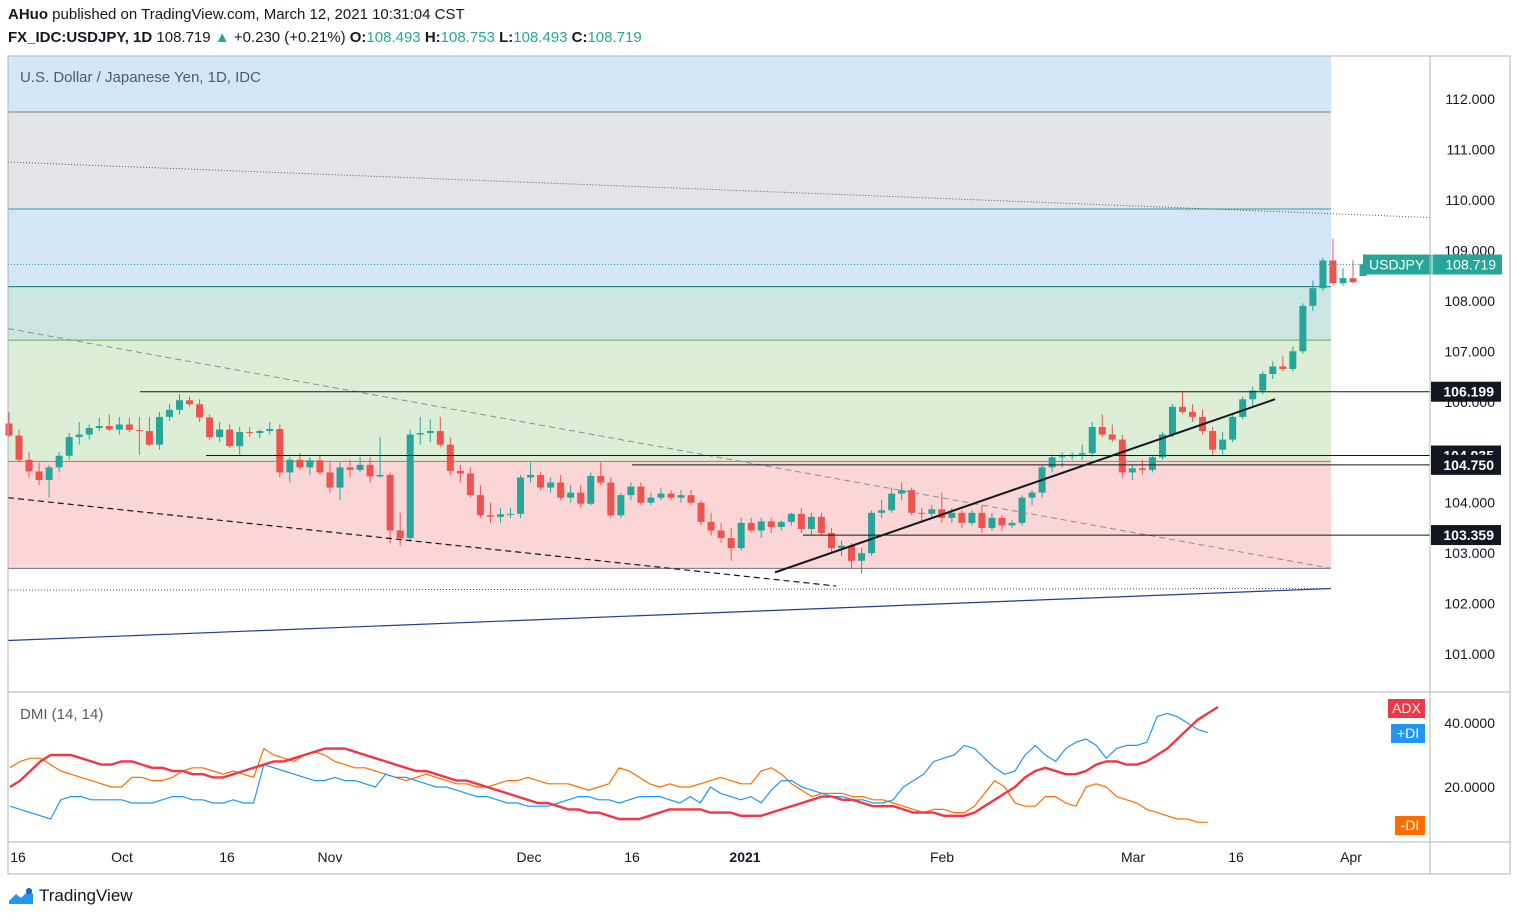 Image resolution: width=1518 pixels, height=921 pixels. What do you see at coordinates (28, 14) in the screenshot?
I see `author-name: AHuo` at bounding box center [28, 14].